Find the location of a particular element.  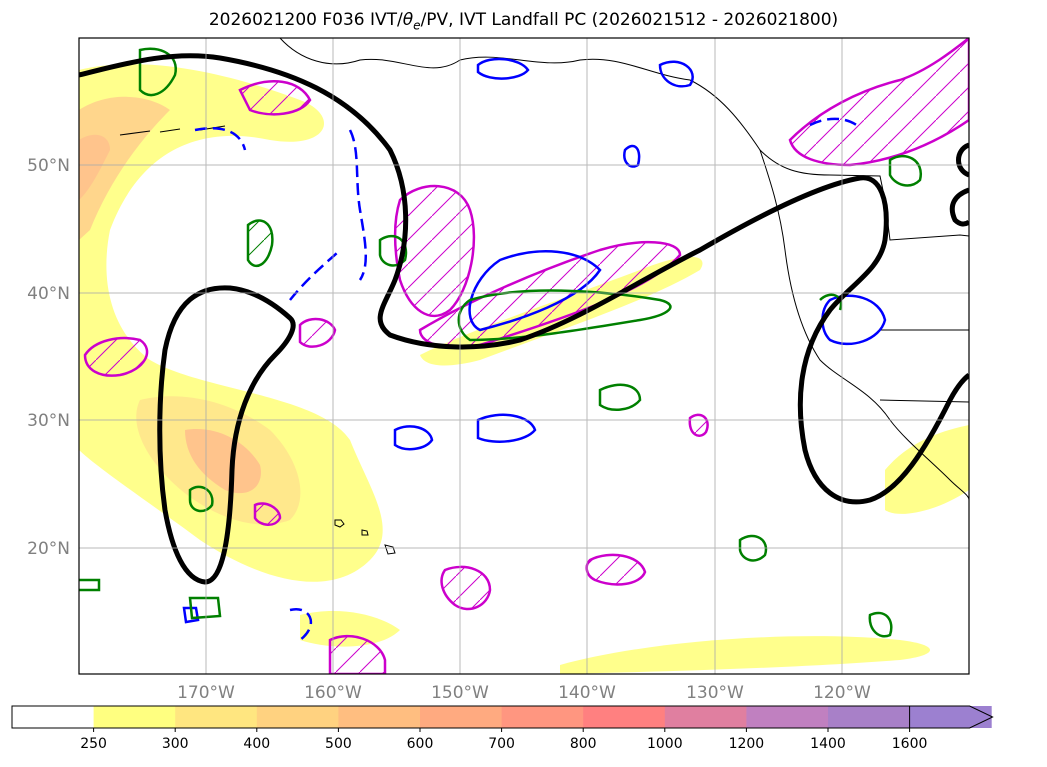

lon-label-140w: 140°W is located at coordinates (587, 693).